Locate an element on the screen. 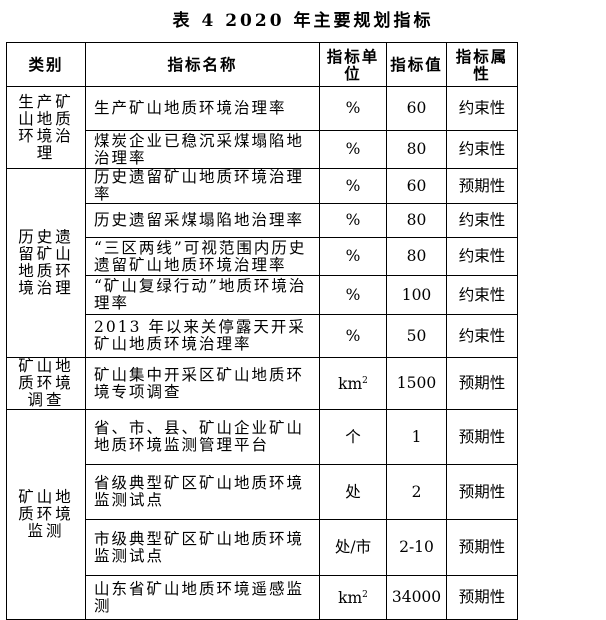  indicator-name: 市级典型矿区矿山地质环境监测试点 is located at coordinates (202, 547).